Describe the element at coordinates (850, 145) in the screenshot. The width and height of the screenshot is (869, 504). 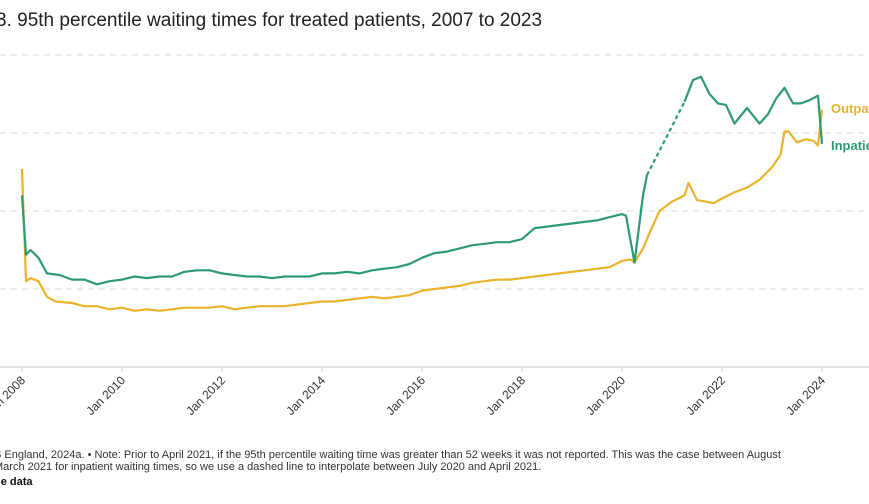
I see `inpatient-series-label: Inpatient` at that location.